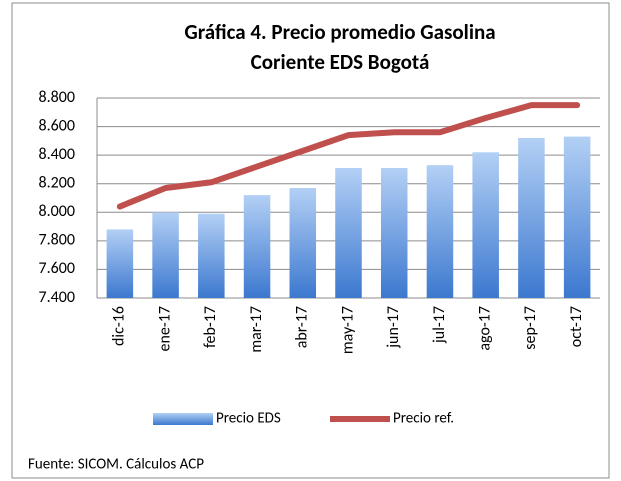 The width and height of the screenshot is (621, 481). What do you see at coordinates (164, 328) in the screenshot?
I see `x-tick-label: ene-17` at bounding box center [164, 328].